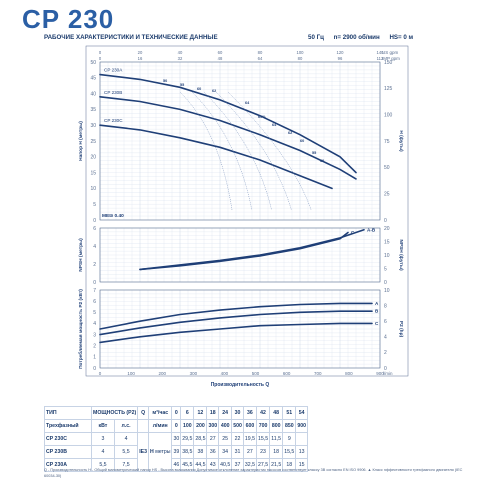  Describe the element at coordinates (391, 58) in the screenshot. I see `top-unit-label: IMP gpm` at that location.